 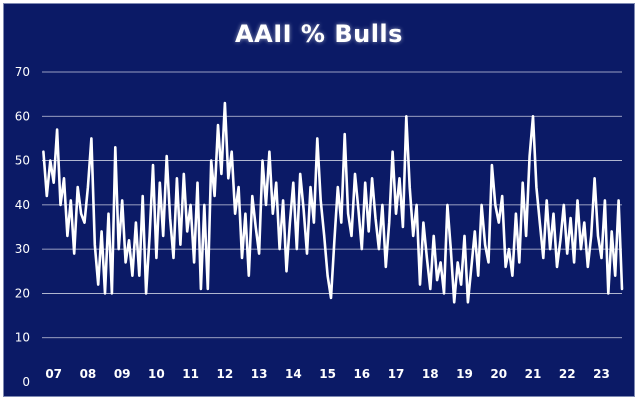 I want to click on x-tick-label-08: 08, so click(x=88, y=374).